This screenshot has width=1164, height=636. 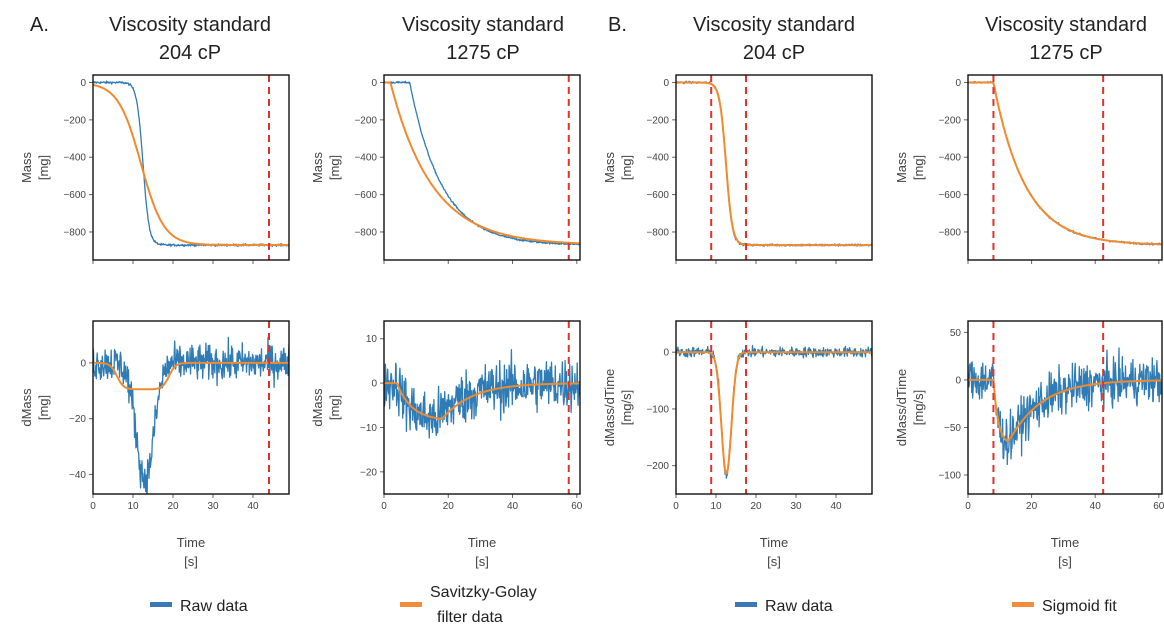 I want to click on y-tick-label: −40, so click(x=77, y=475).